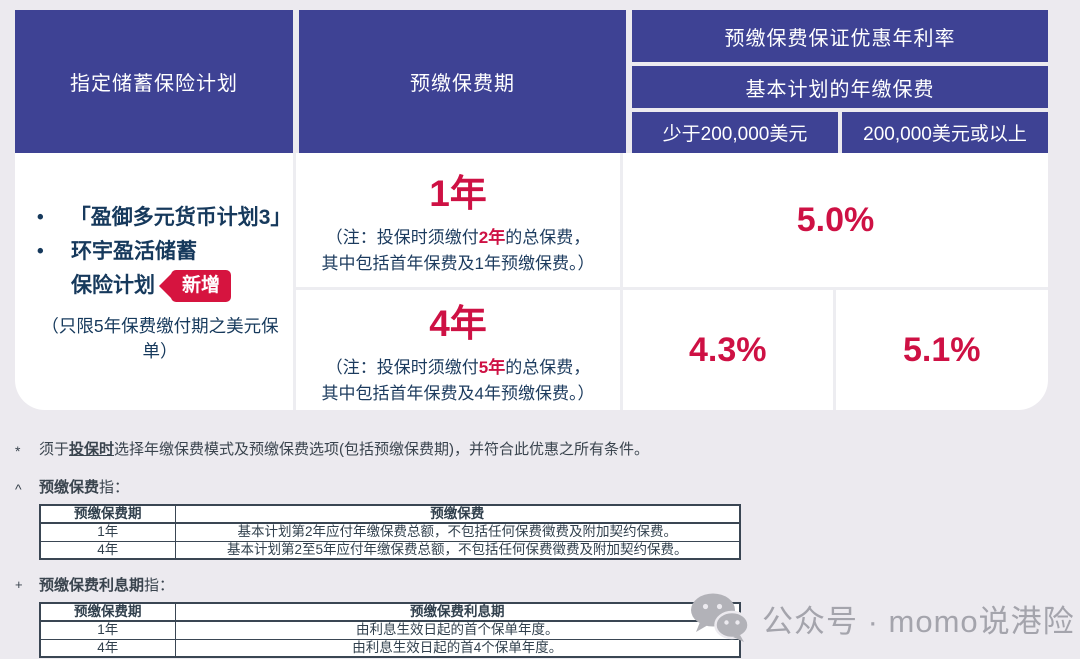  I want to click on footnote-emphasis: 投保时, so click(92, 449).